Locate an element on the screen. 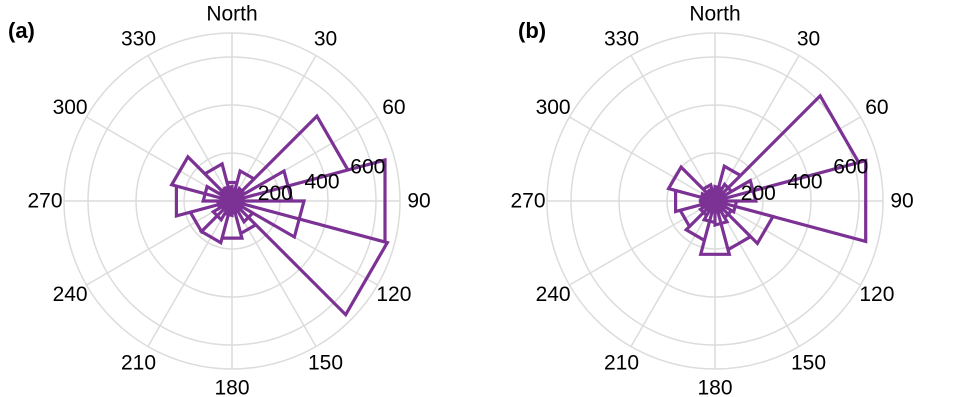  panel-label-b: (b) is located at coordinates (532, 30).